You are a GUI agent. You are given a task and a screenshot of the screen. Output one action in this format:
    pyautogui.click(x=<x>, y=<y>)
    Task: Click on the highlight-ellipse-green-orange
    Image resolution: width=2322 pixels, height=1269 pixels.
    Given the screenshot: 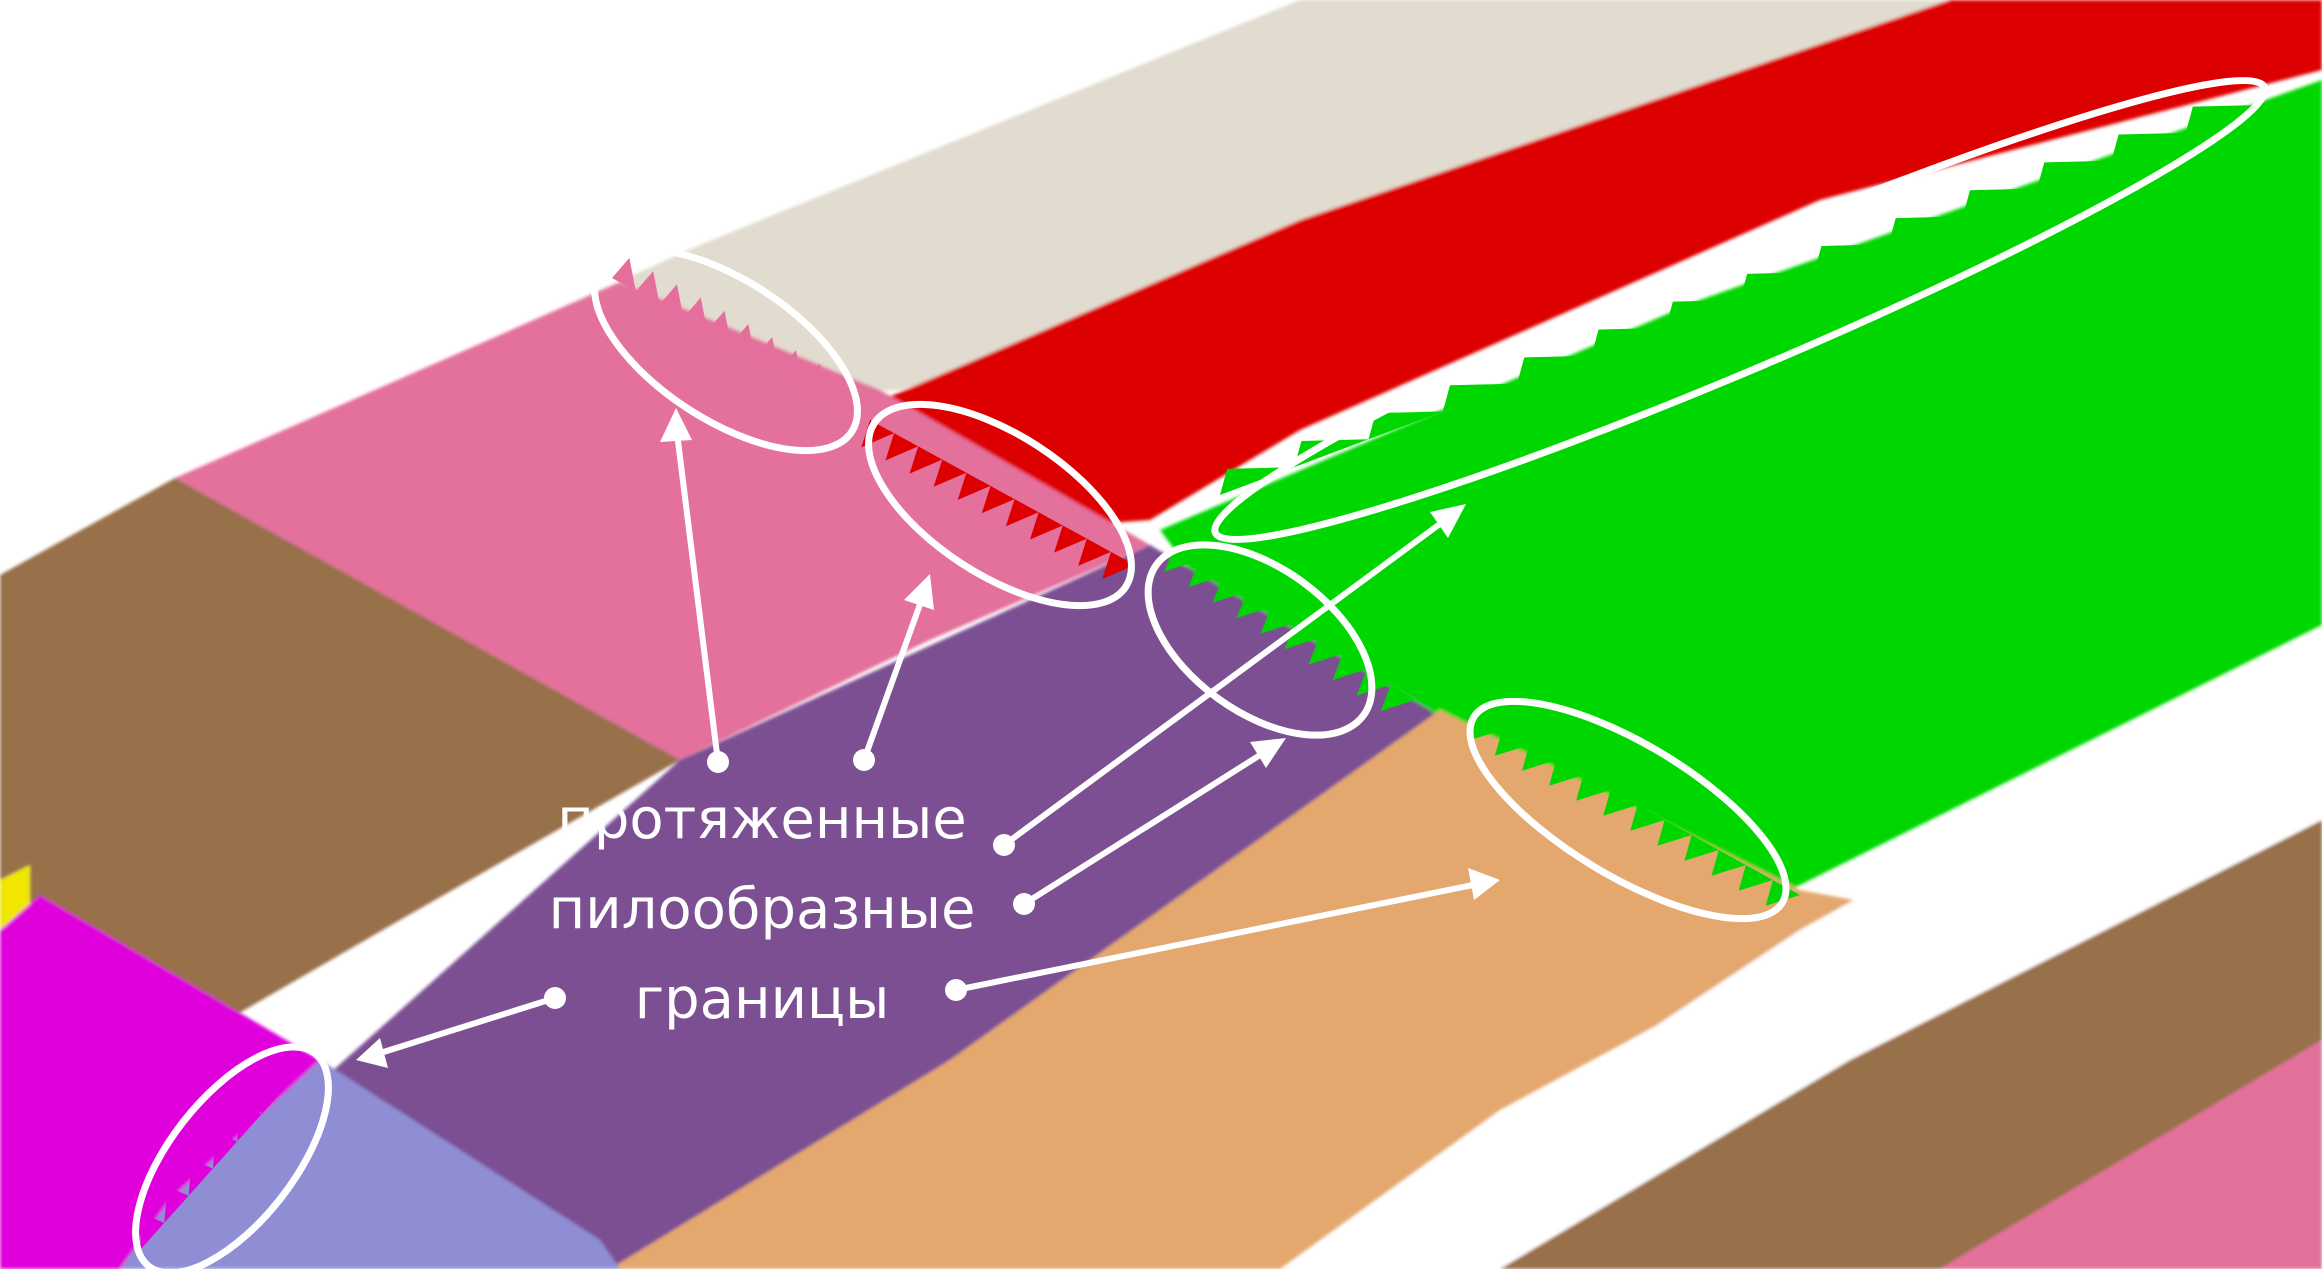 What is the action you would take?
    pyautogui.click(x=1628, y=810)
    